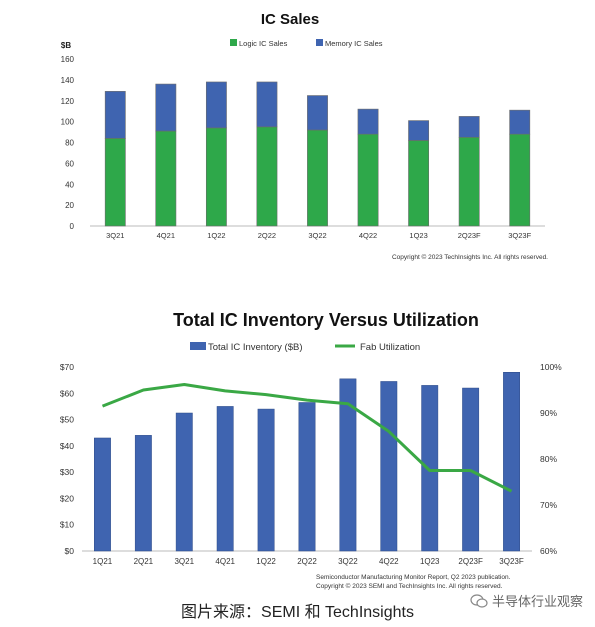  Describe the element at coordinates (66, 45) in the screenshot. I see `chart1-ylabel: $B` at that location.